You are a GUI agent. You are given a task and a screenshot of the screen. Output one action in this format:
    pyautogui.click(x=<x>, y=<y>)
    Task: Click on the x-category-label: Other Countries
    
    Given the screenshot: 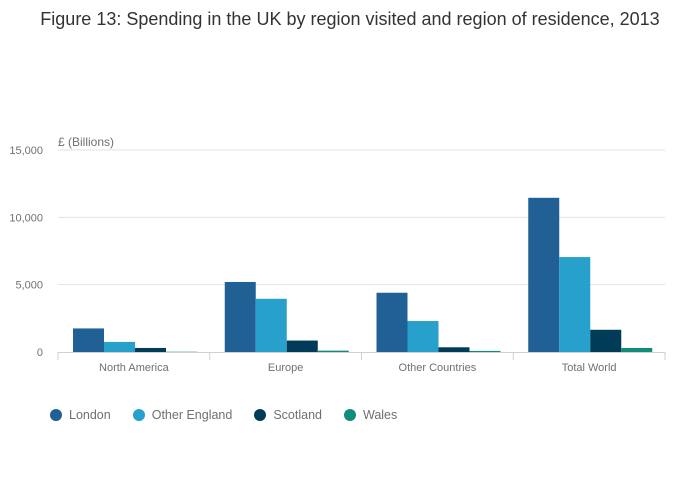 What is the action you would take?
    pyautogui.click(x=438, y=368)
    